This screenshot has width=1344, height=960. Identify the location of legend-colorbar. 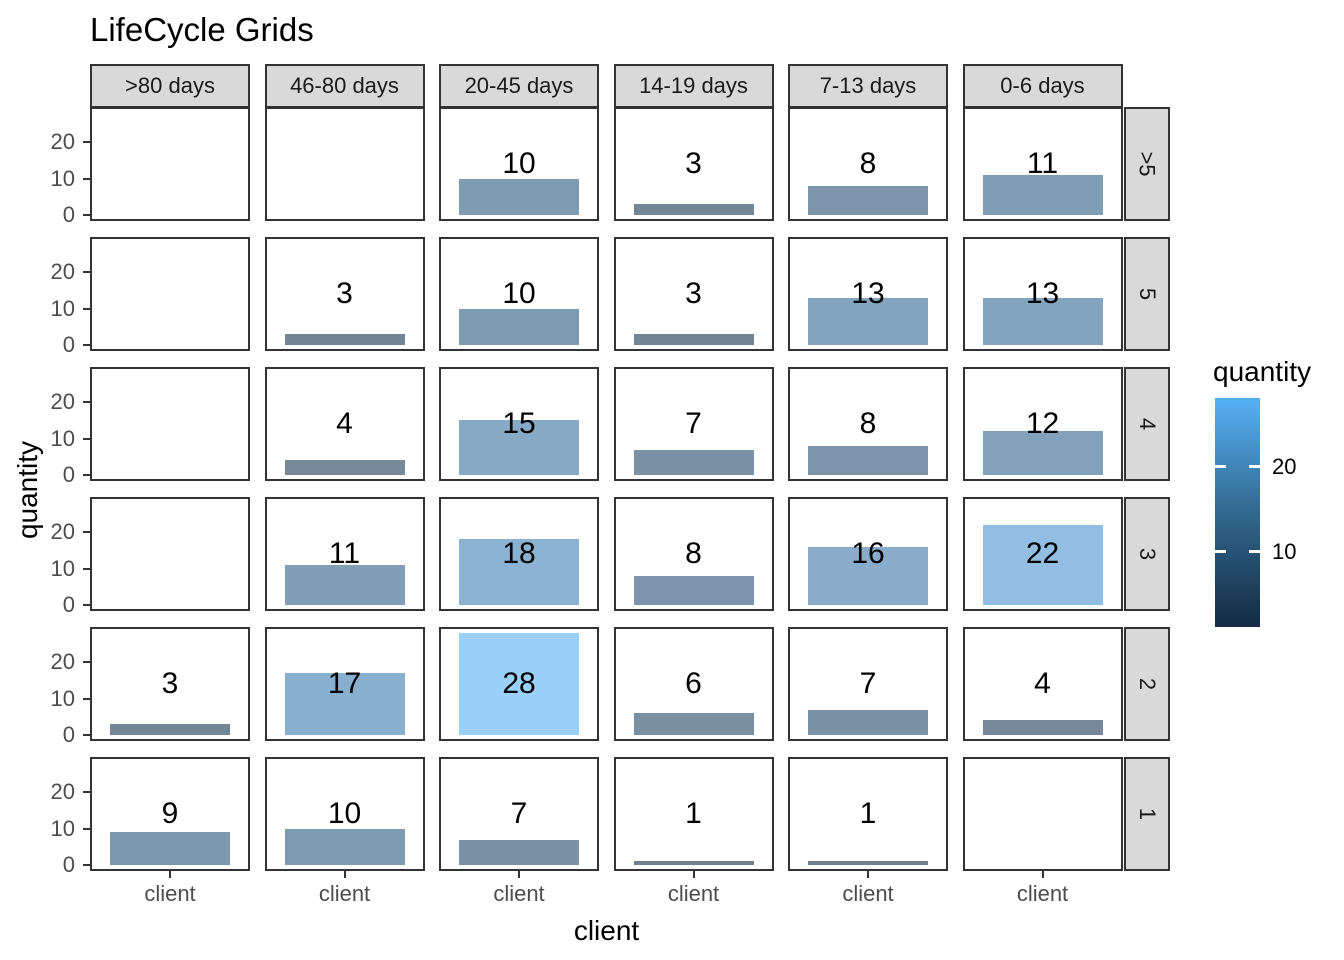
(1237, 512).